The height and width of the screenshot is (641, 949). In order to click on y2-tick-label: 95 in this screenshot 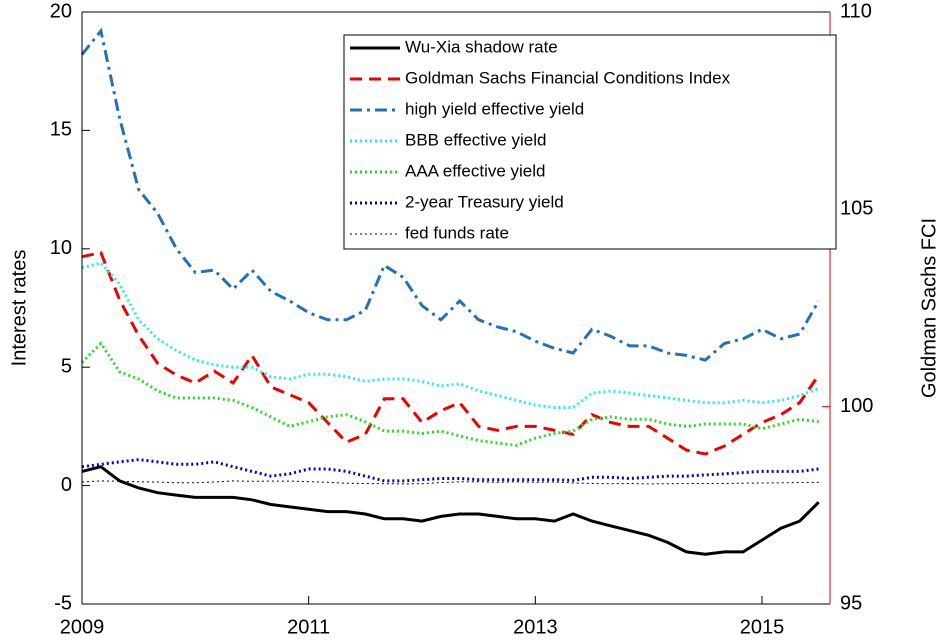, I will do `click(851, 603)`.